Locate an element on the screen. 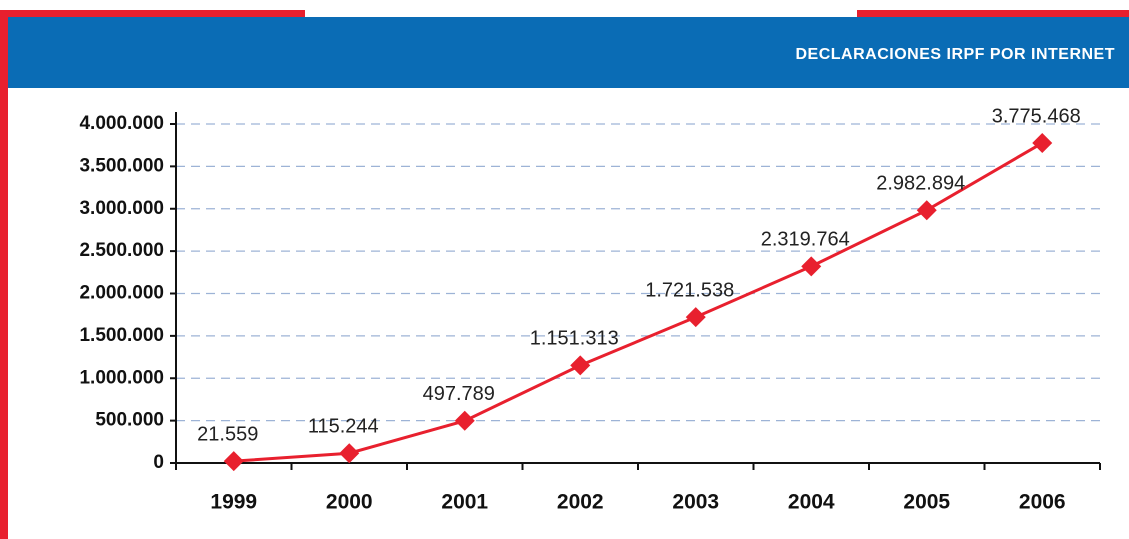 The width and height of the screenshot is (1129, 539). x-tick-label: 2003 is located at coordinates (695, 502).